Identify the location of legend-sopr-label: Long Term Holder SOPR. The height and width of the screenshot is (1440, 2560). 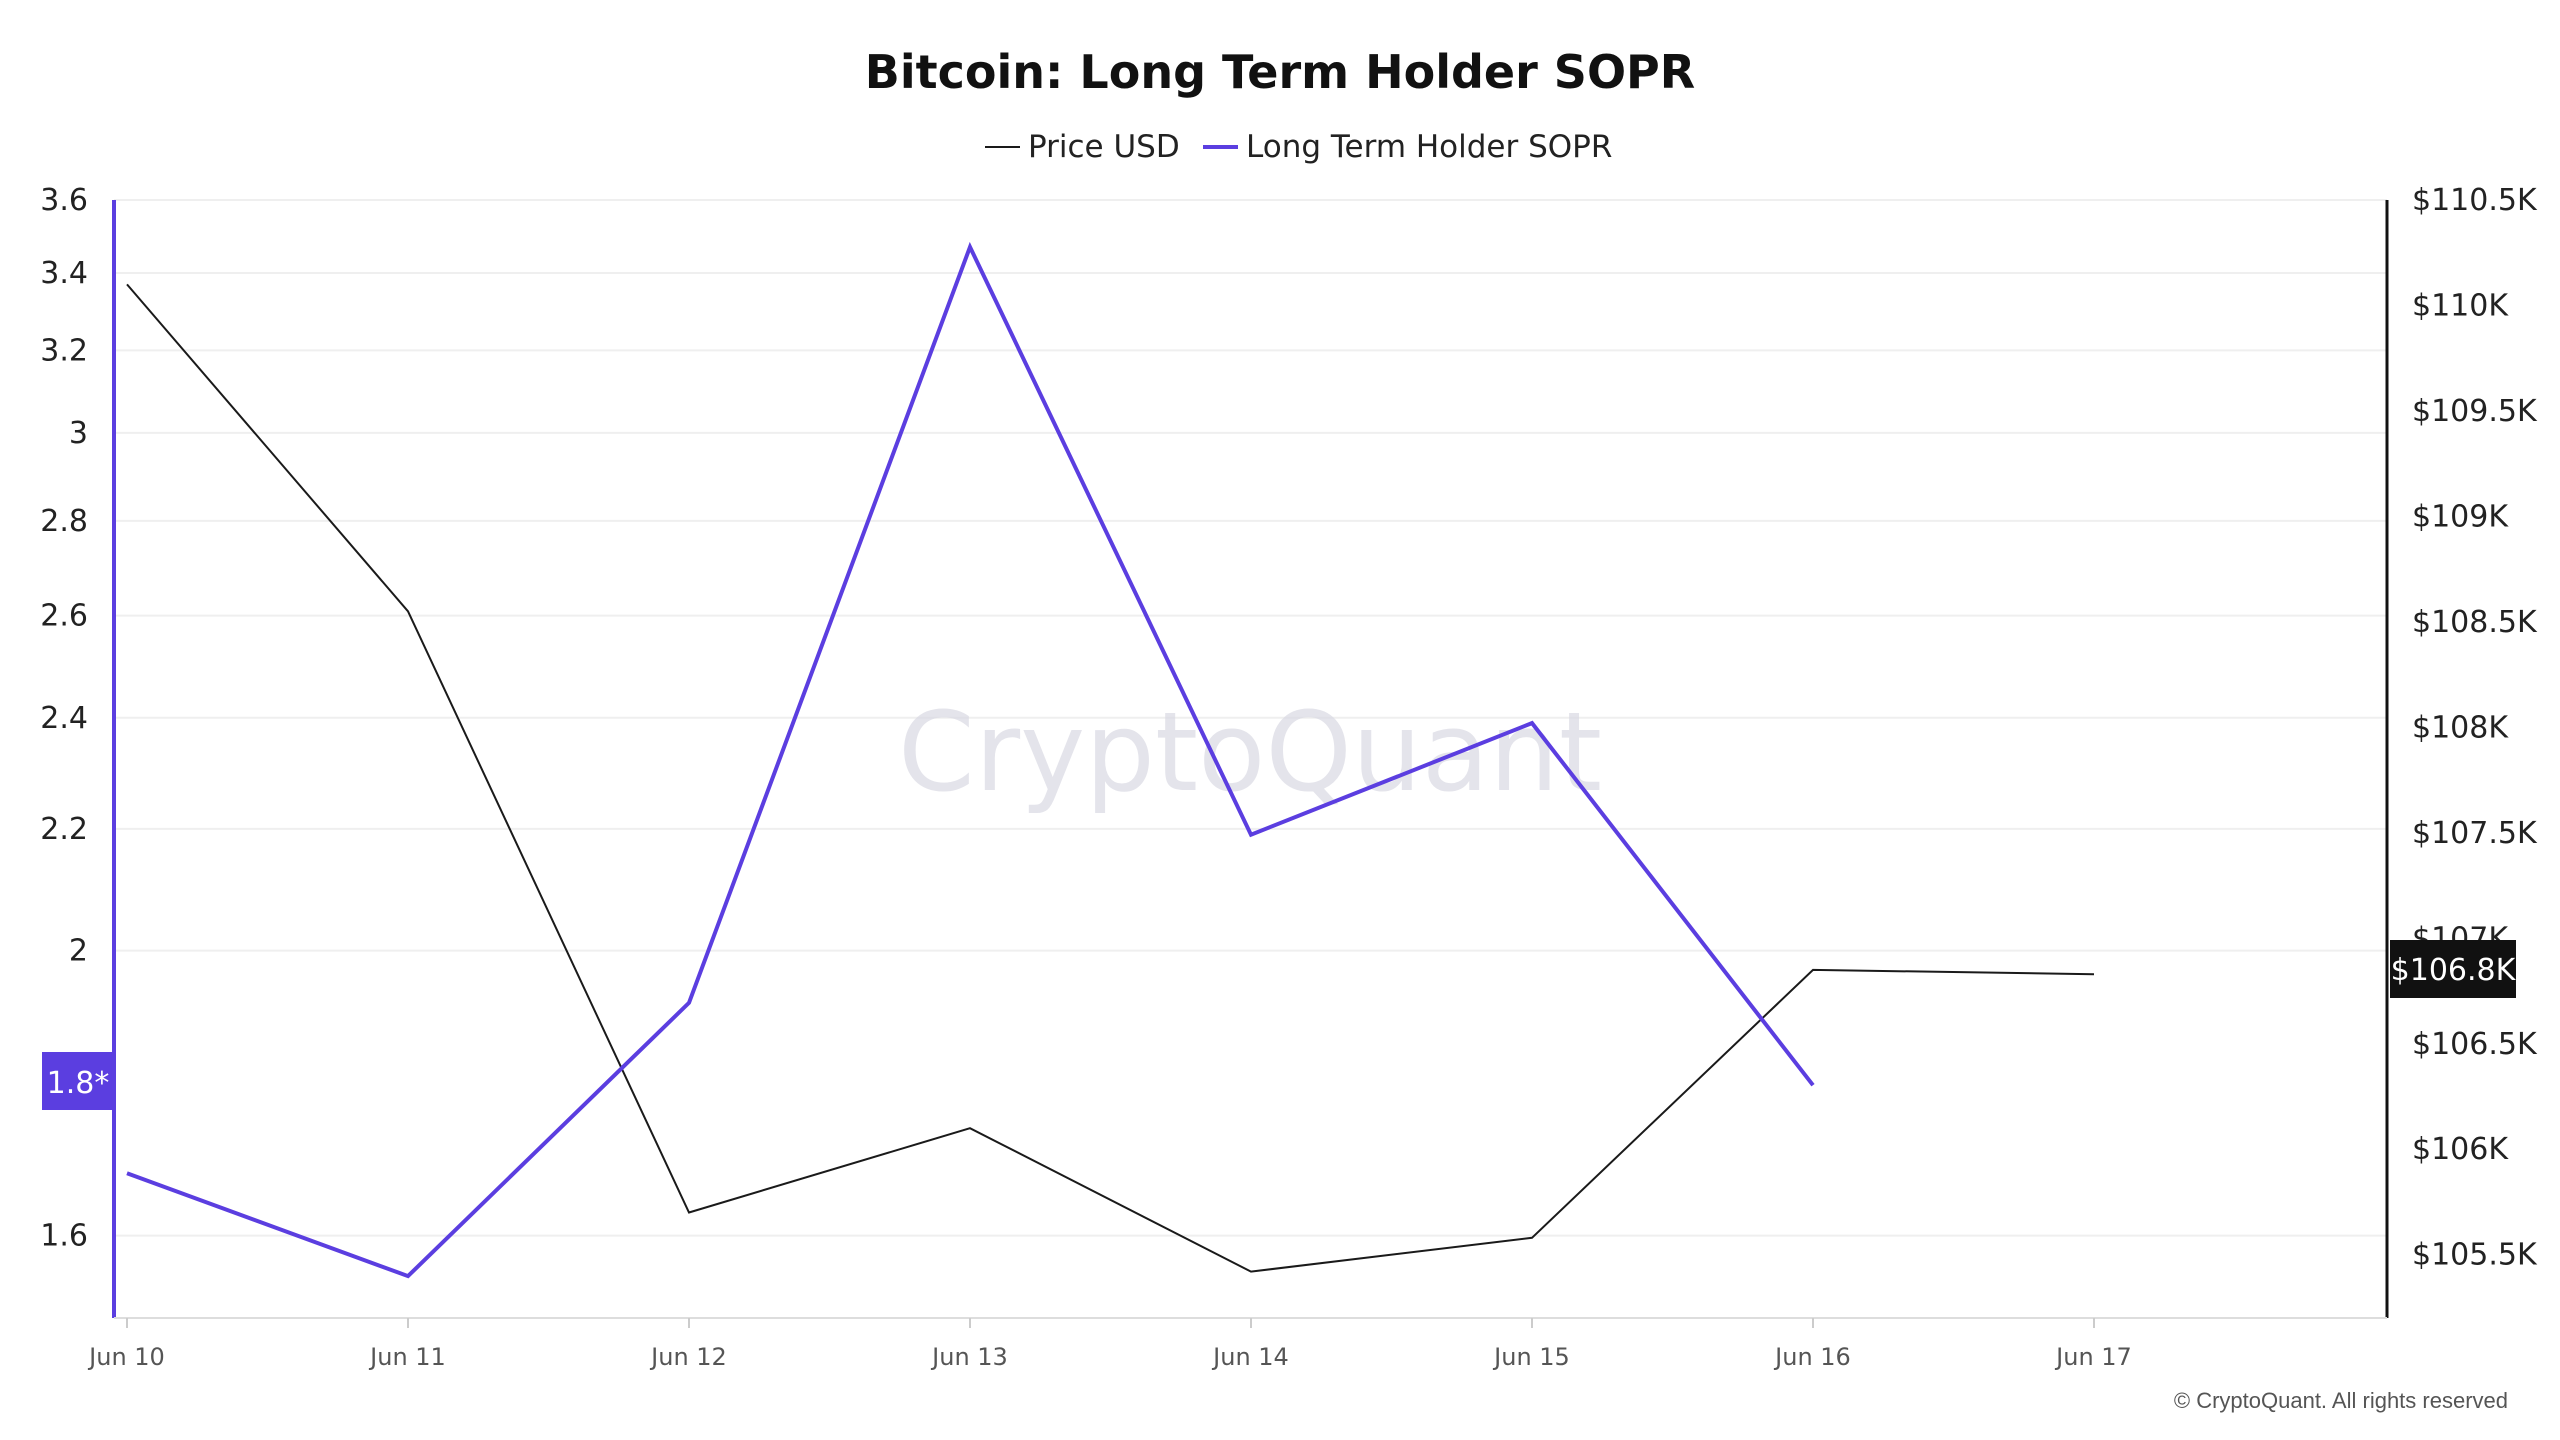
(1429, 147).